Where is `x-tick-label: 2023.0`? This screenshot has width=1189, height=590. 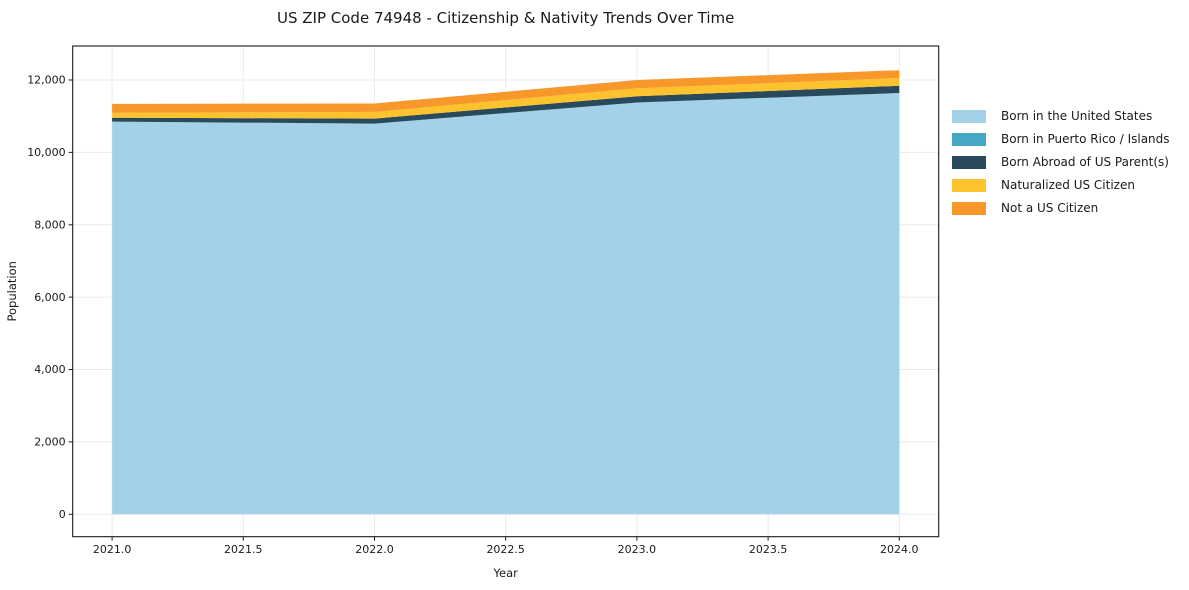 x-tick-label: 2023.0 is located at coordinates (637, 549).